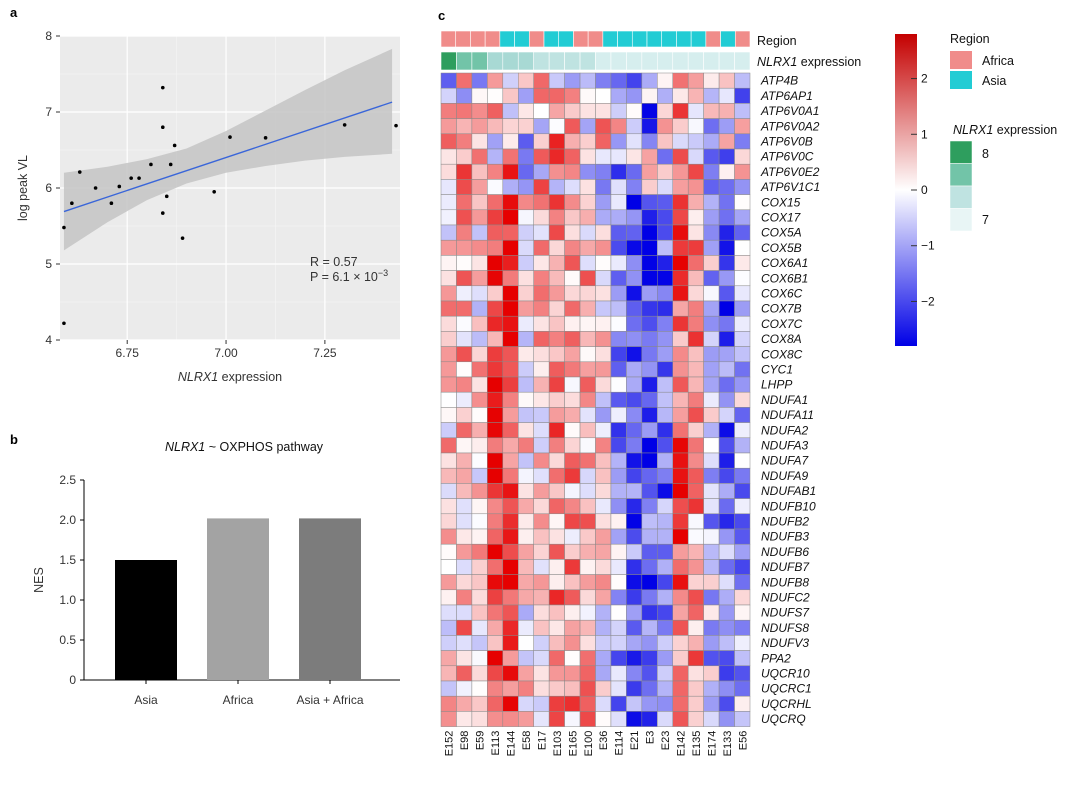 The image size is (1080, 796). I want to click on bar-categories: Asia Africa Asia + Africa, so click(249, 693).